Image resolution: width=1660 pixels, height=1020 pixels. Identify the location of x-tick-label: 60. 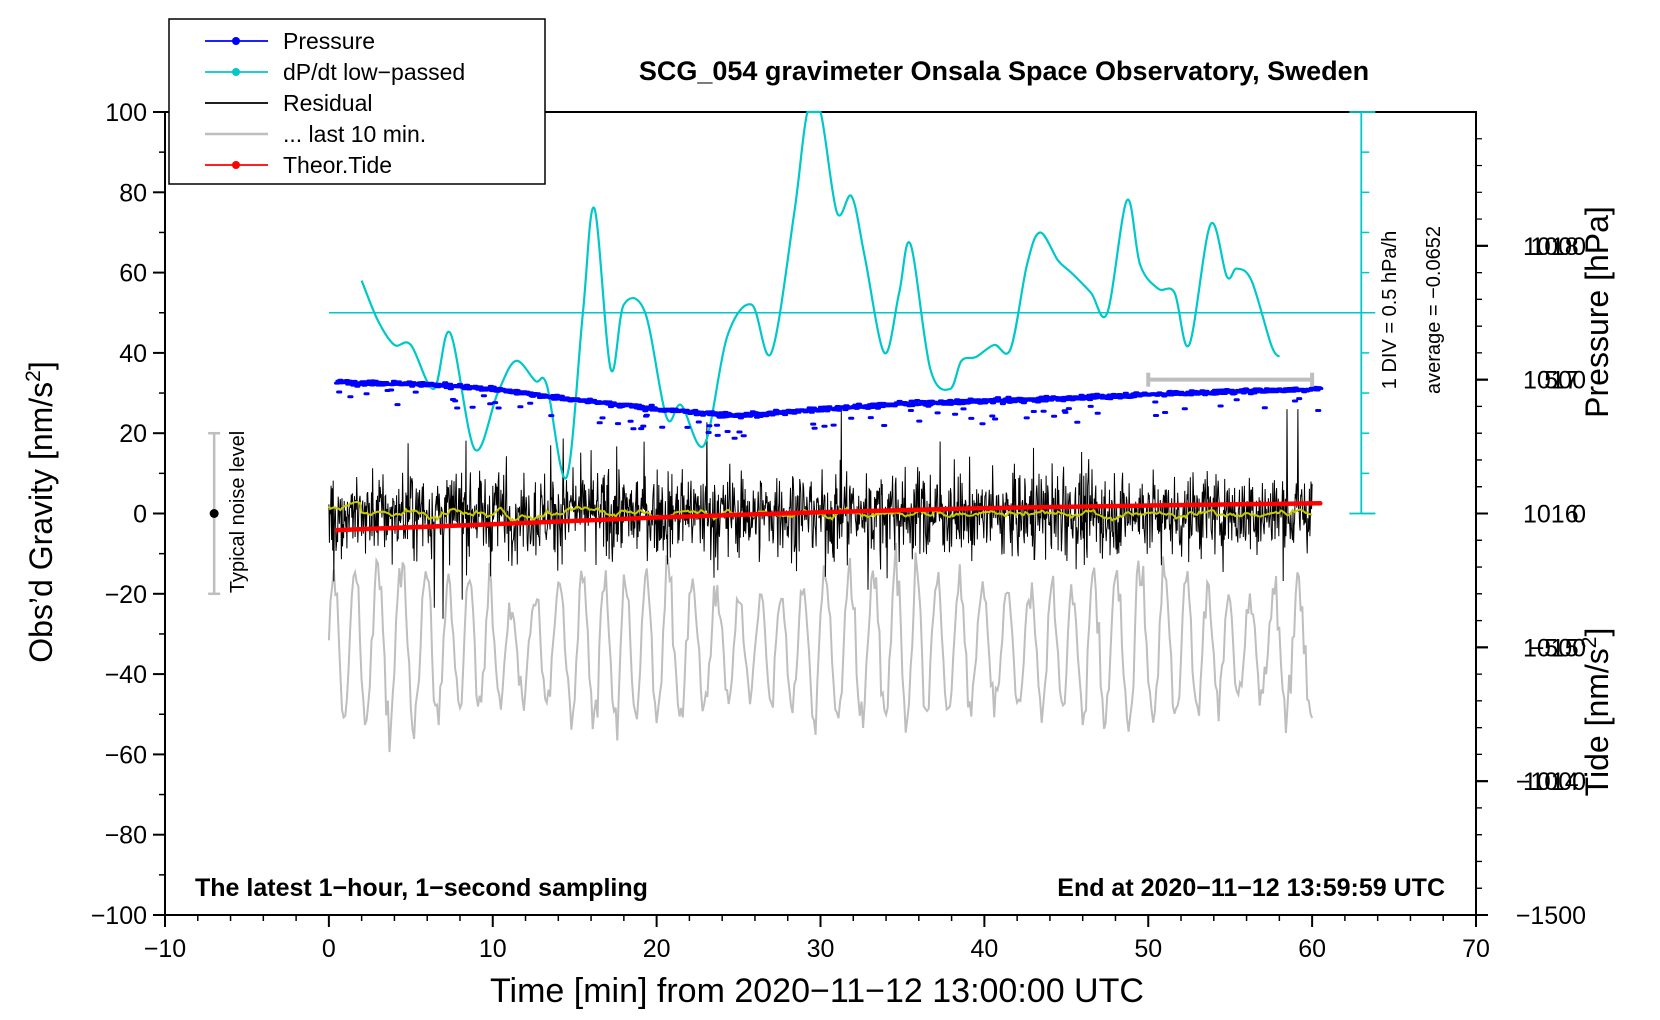
(1312, 949).